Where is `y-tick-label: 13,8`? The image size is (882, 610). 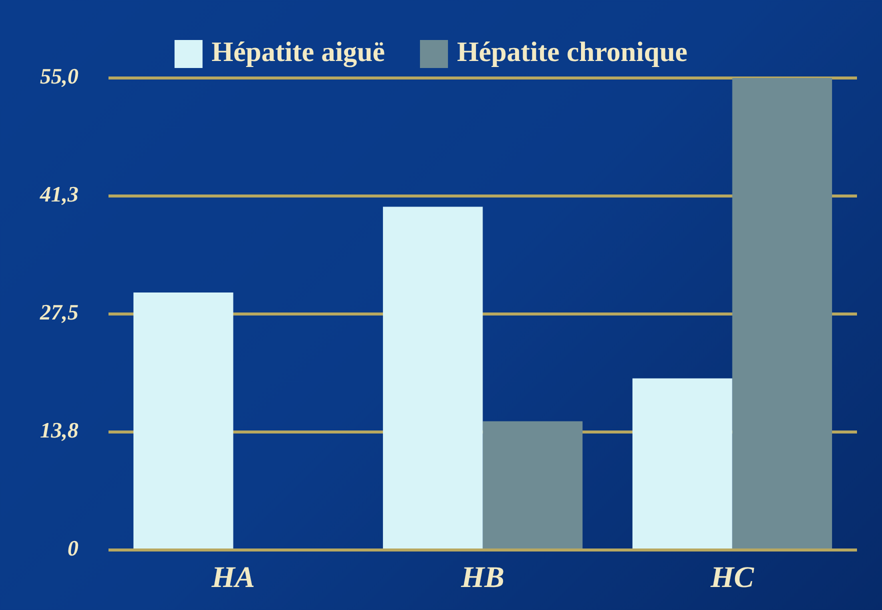
y-tick-label: 13,8 is located at coordinates (59, 430).